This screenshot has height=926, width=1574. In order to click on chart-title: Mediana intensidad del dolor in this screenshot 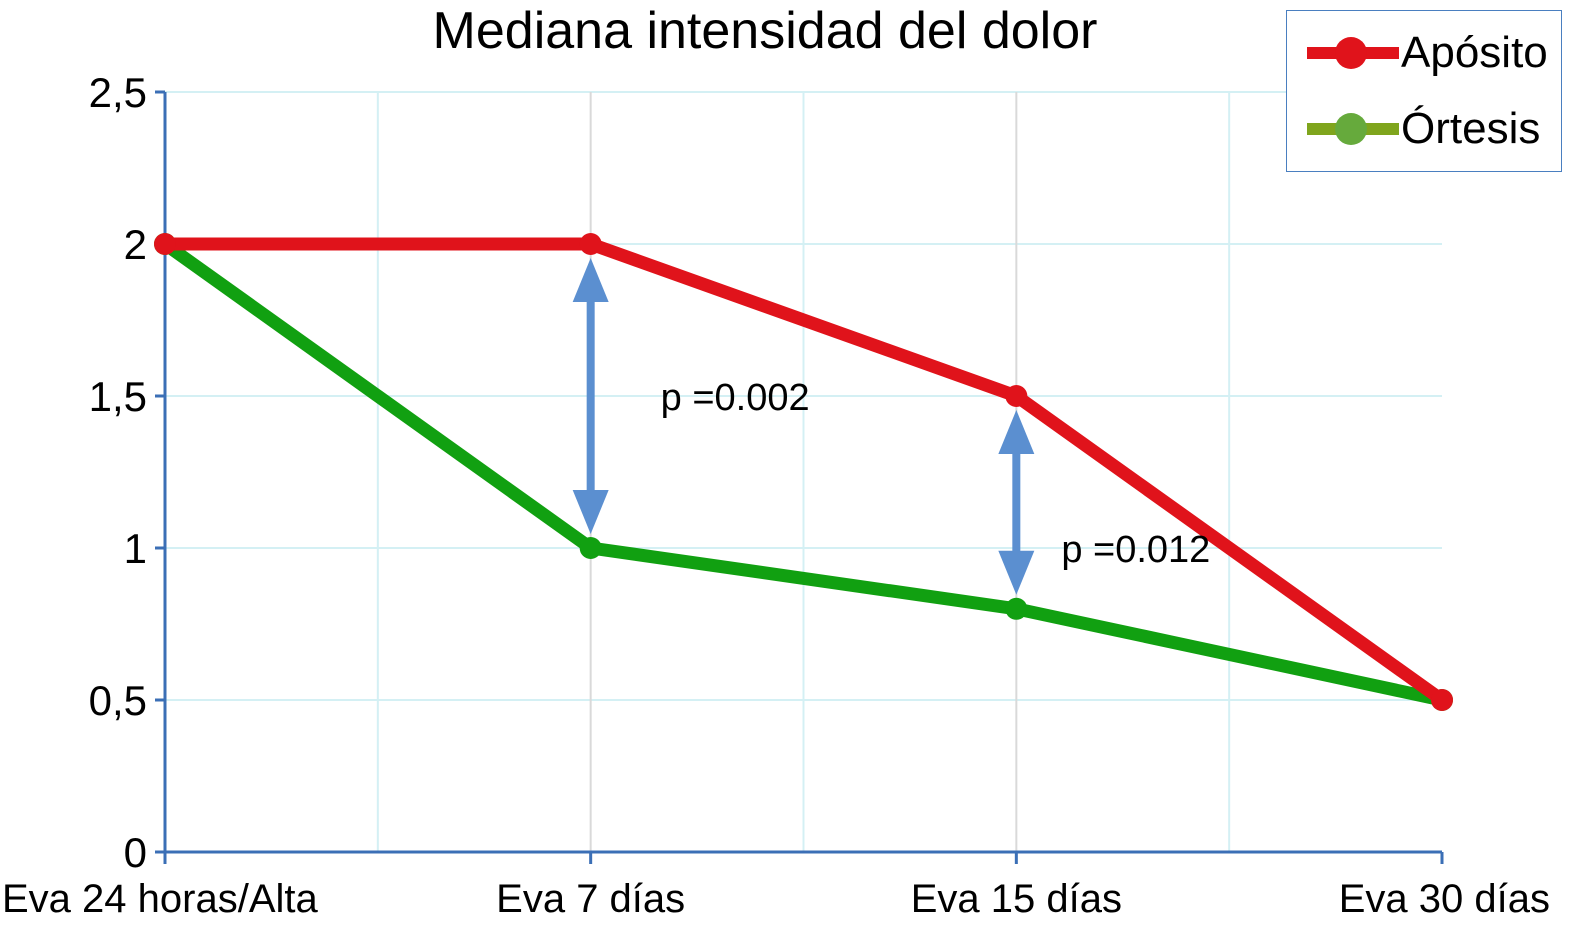, I will do `click(765, 31)`.